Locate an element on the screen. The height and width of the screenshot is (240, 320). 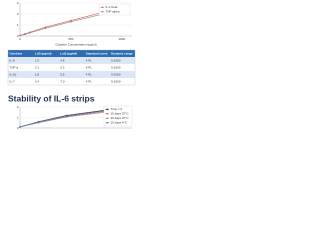
legend-label: 30 days 37°C is located at coordinates (120, 118).